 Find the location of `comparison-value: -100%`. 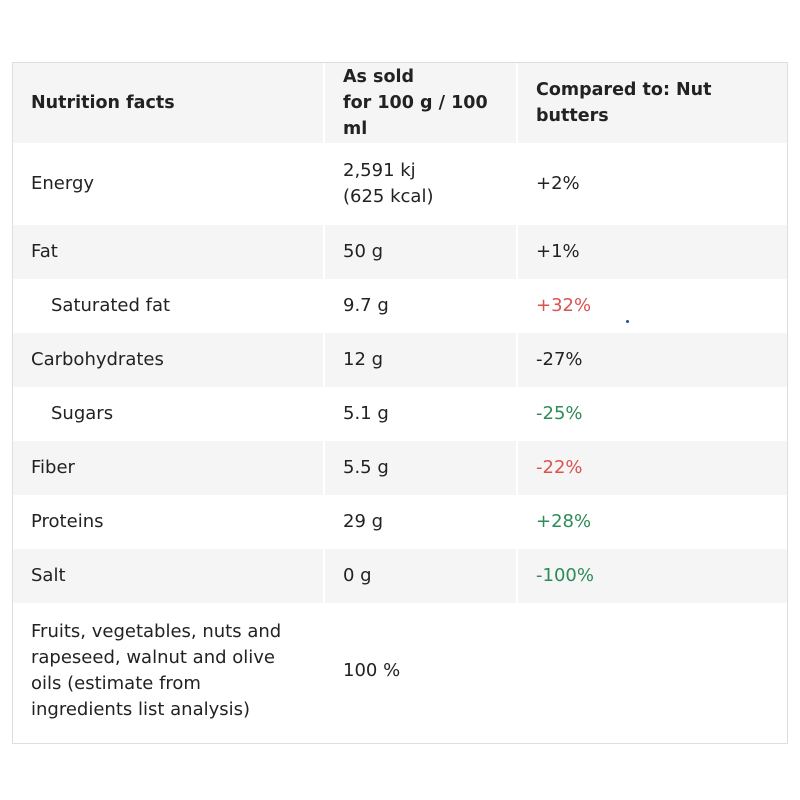

comparison-value: -100% is located at coordinates (651, 576).